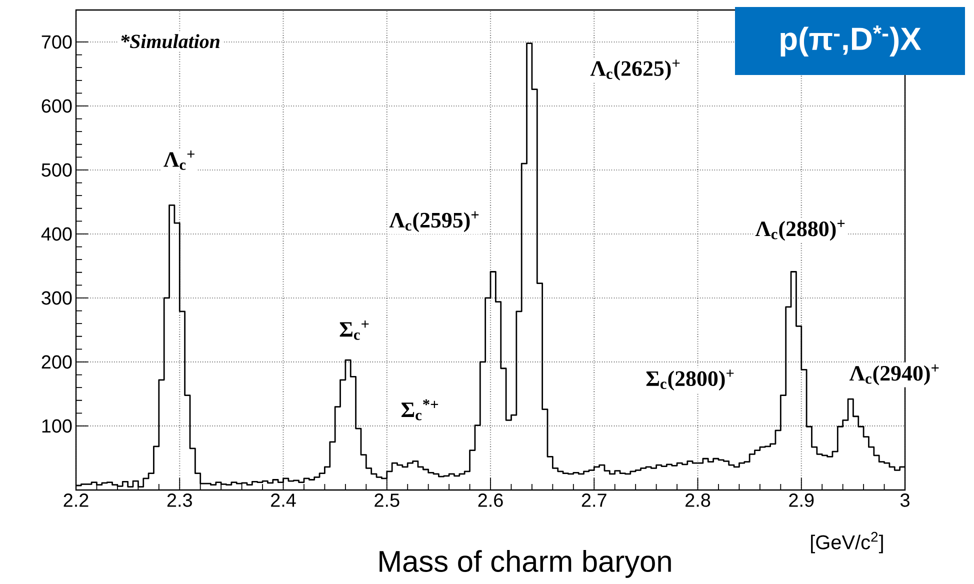  I want to click on annotation: *Simulation, so click(170, 41).